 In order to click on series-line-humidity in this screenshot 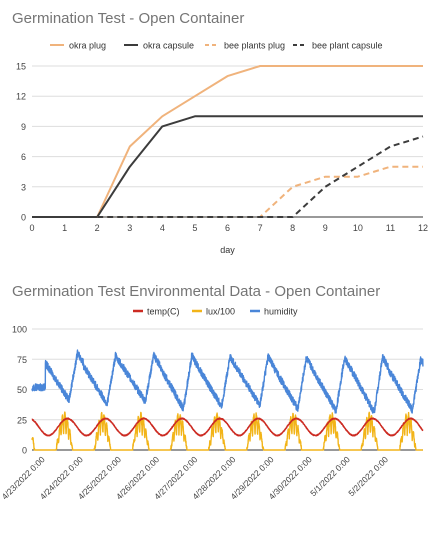, I will do `click(227, 381)`.